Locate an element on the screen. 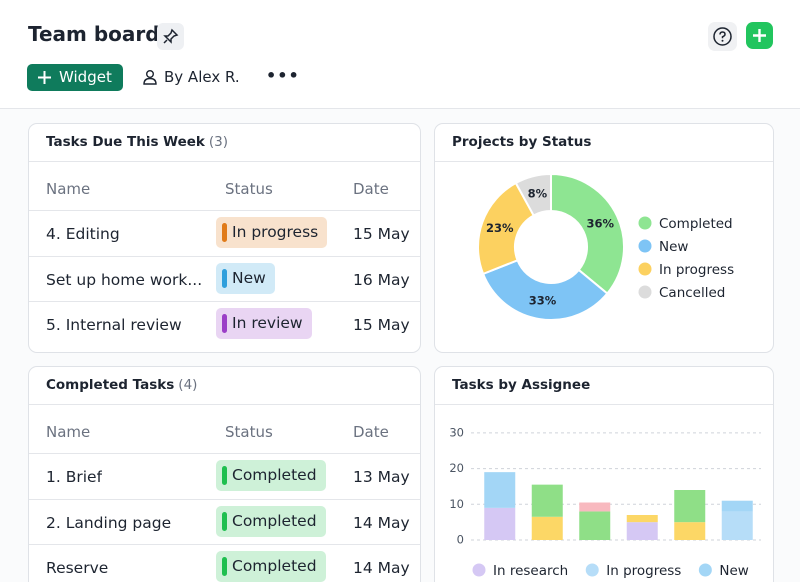 The height and width of the screenshot is (582, 800). plus-icon is located at coordinates (44, 77).